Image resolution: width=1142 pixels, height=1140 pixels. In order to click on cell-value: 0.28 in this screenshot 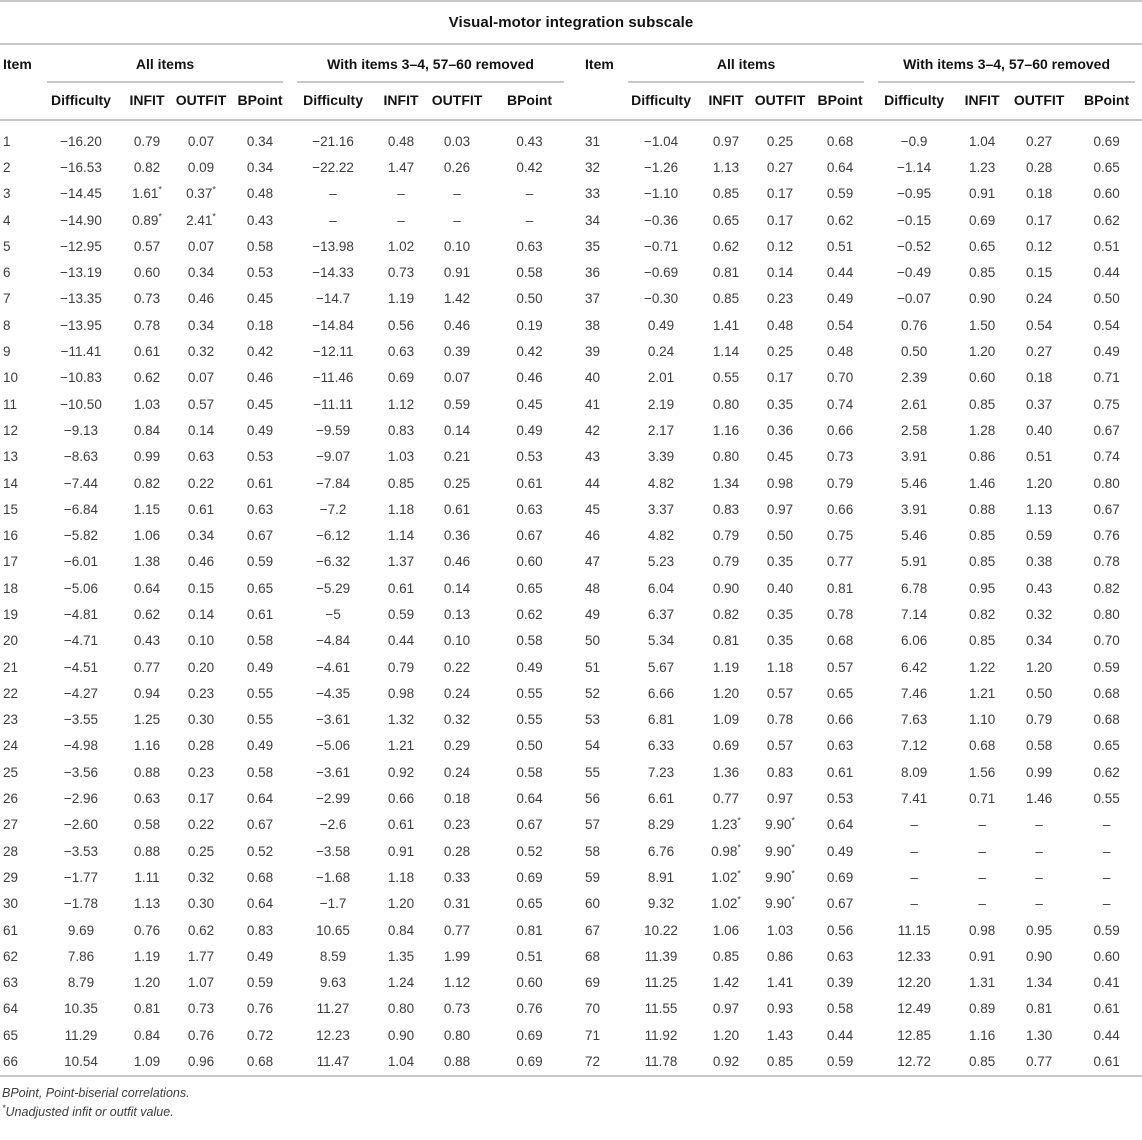, I will do `click(1039, 167)`.